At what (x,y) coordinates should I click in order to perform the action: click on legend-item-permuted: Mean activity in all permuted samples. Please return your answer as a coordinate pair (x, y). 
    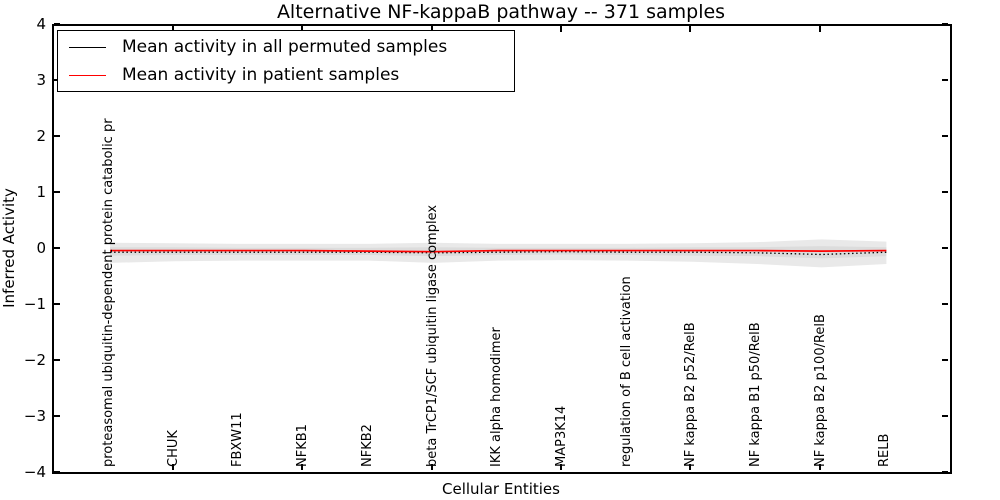
    Looking at the image, I should click on (286, 47).